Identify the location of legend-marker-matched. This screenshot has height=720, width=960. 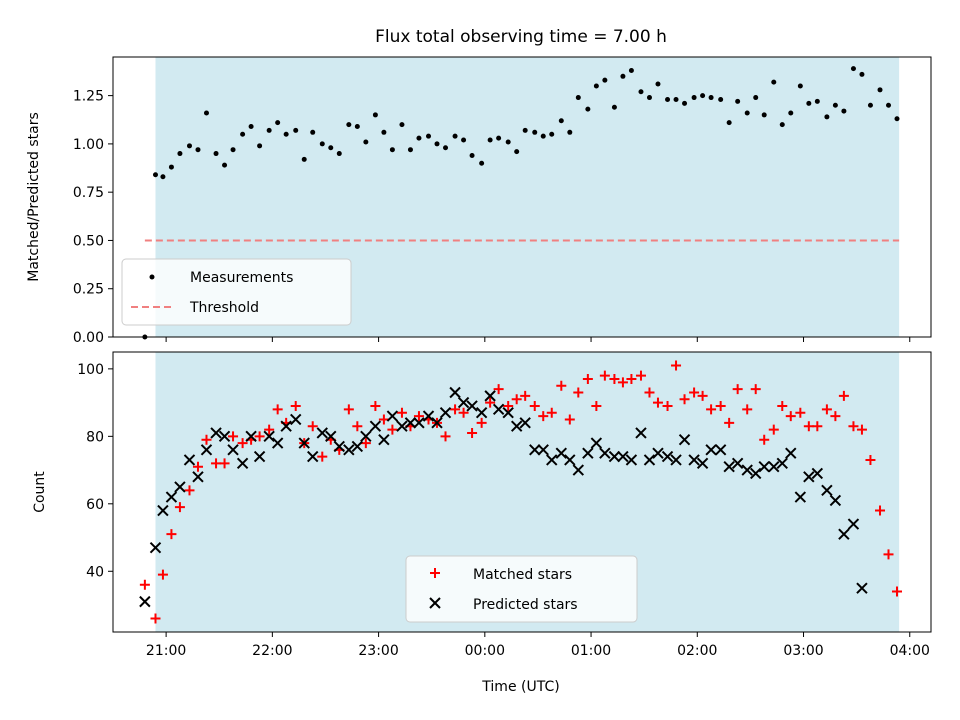
(435, 573).